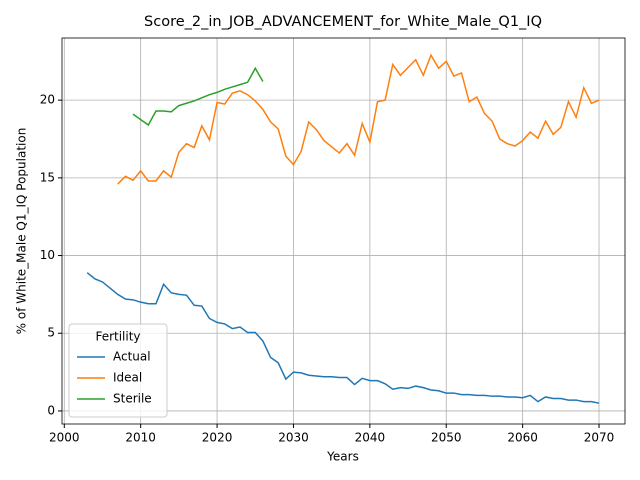 The width and height of the screenshot is (640, 480). I want to click on x-tick-label: 2030, so click(293, 438).